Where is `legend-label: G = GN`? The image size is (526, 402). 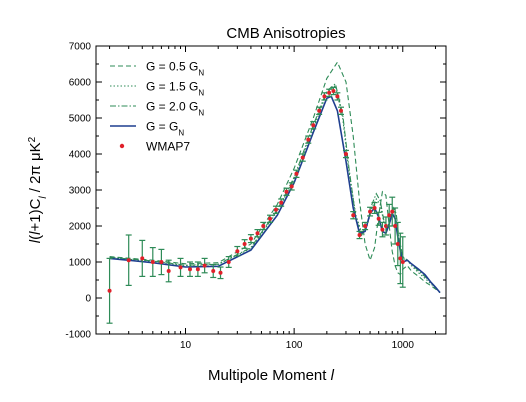 legend-label: G = GN is located at coordinates (165, 129).